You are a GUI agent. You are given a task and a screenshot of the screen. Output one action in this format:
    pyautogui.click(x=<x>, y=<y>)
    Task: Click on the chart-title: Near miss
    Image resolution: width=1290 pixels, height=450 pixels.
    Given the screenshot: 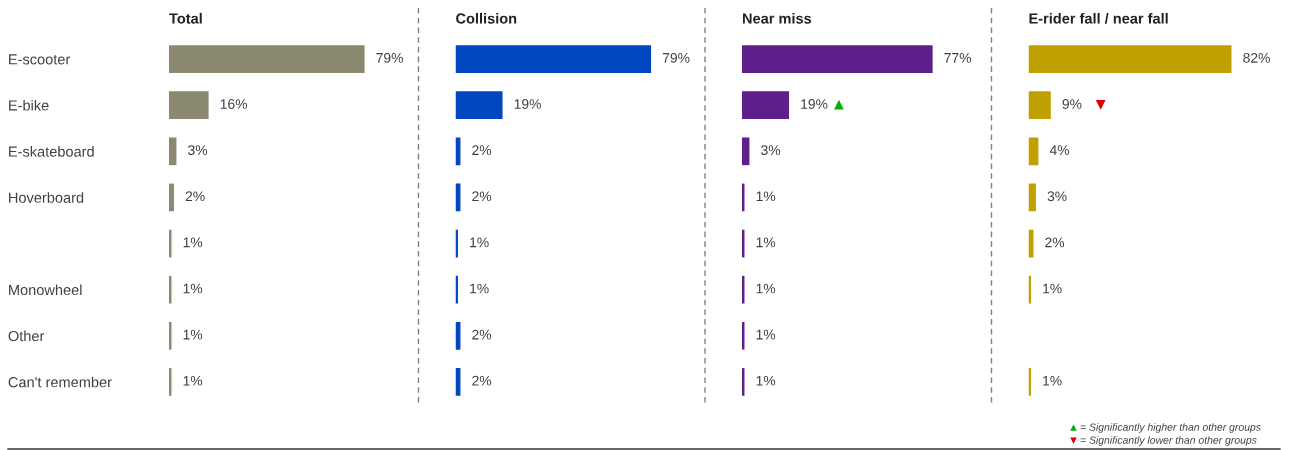 What is the action you would take?
    pyautogui.click(x=777, y=18)
    